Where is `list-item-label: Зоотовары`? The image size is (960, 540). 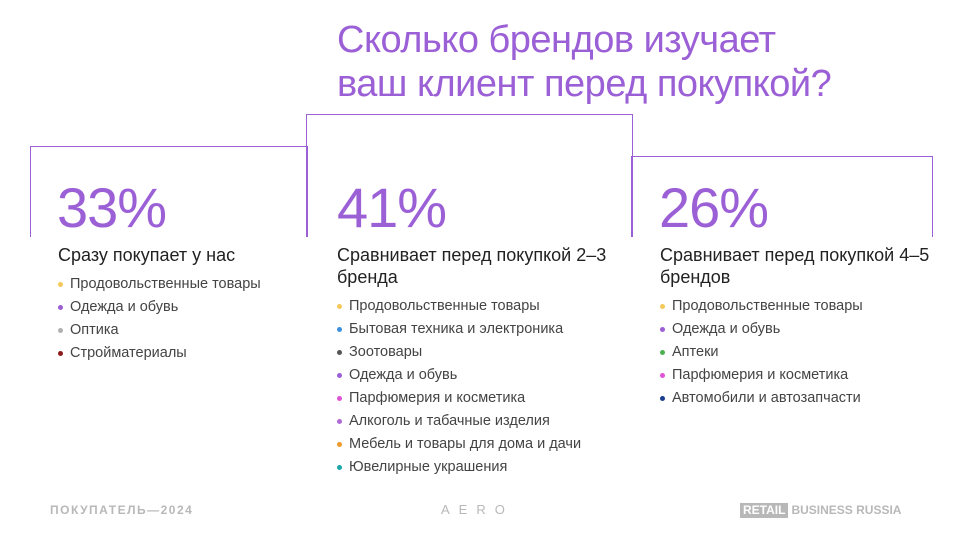
list-item-label: Зоотовары is located at coordinates (386, 352).